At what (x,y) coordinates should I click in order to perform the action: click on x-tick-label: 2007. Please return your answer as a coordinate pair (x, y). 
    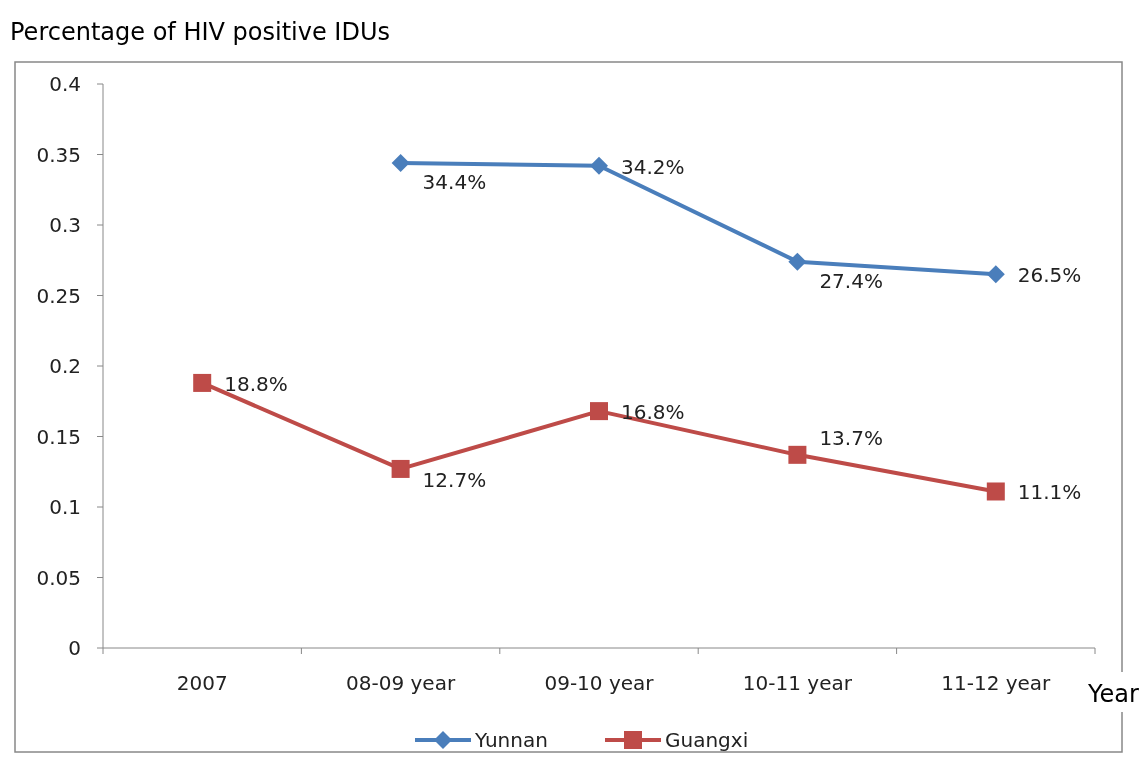
    Looking at the image, I should click on (202, 683).